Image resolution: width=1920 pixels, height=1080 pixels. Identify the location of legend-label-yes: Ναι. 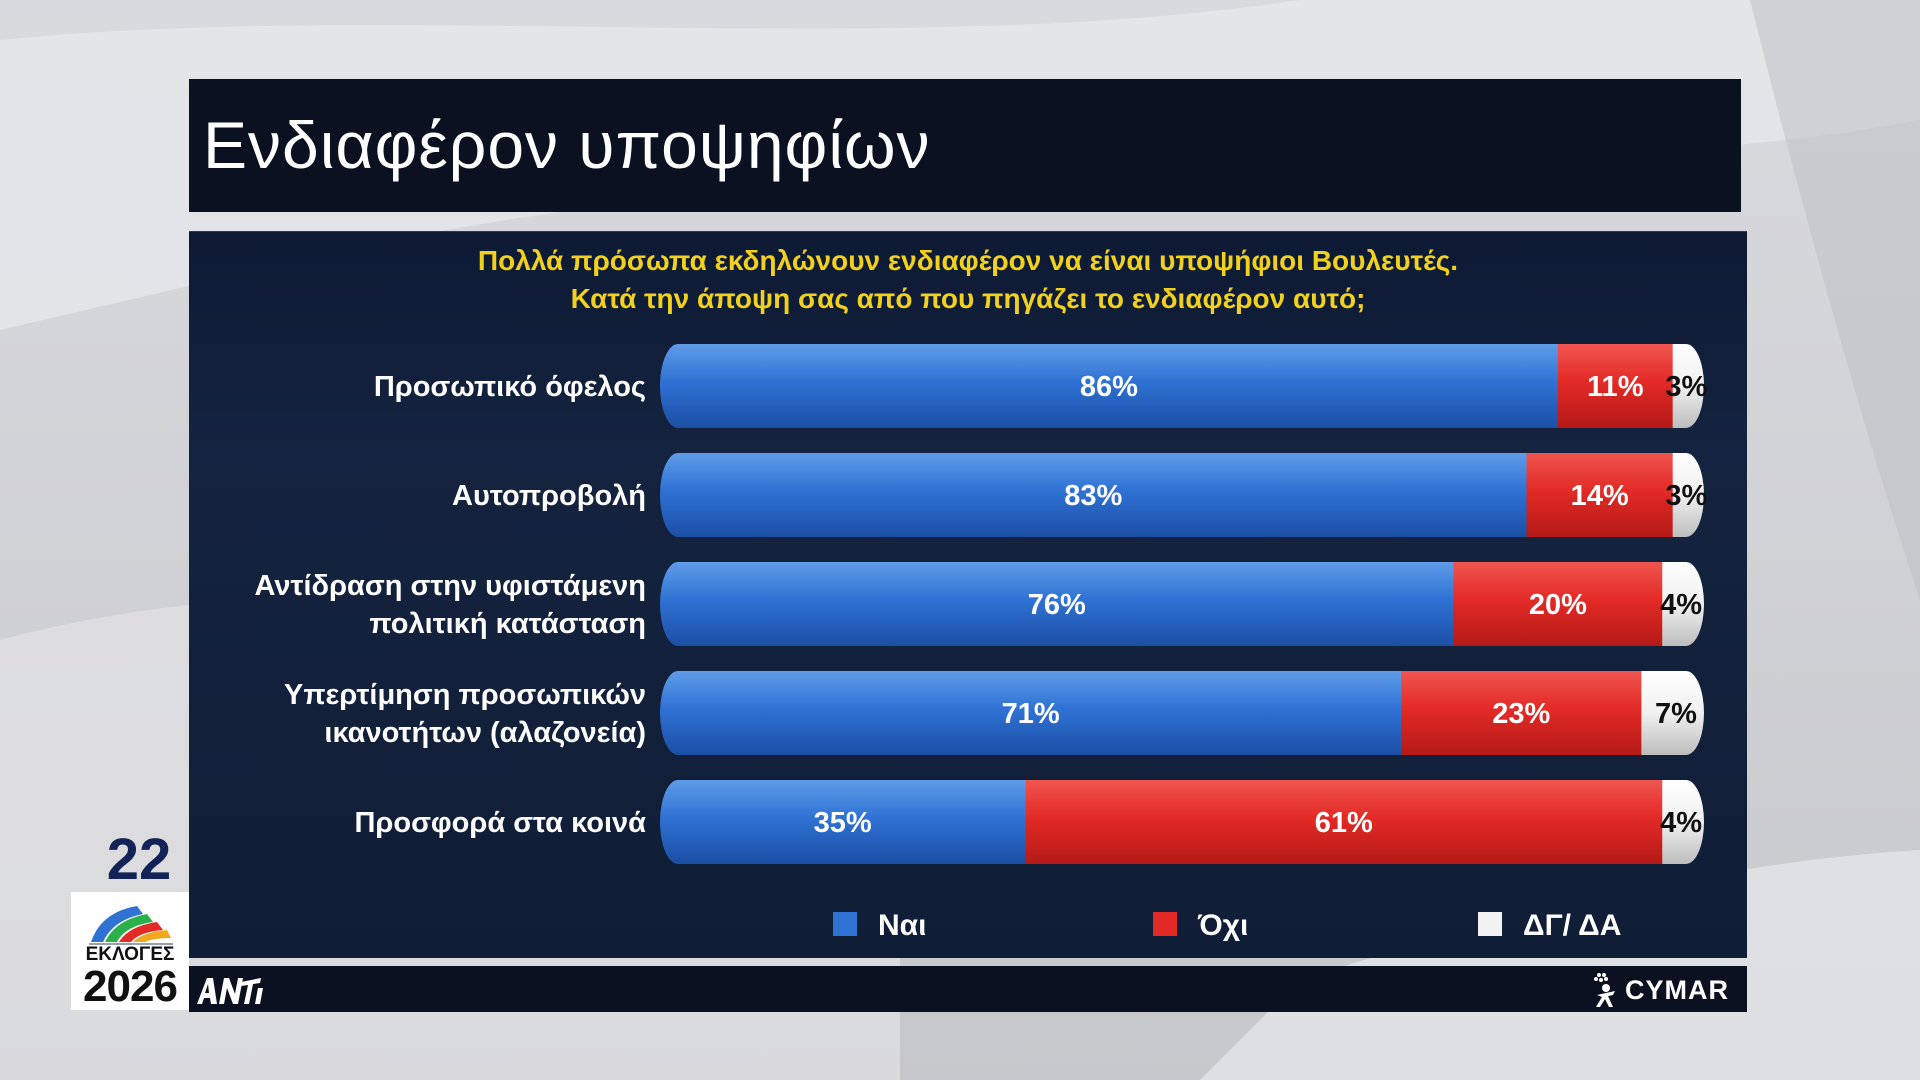
(902, 925).